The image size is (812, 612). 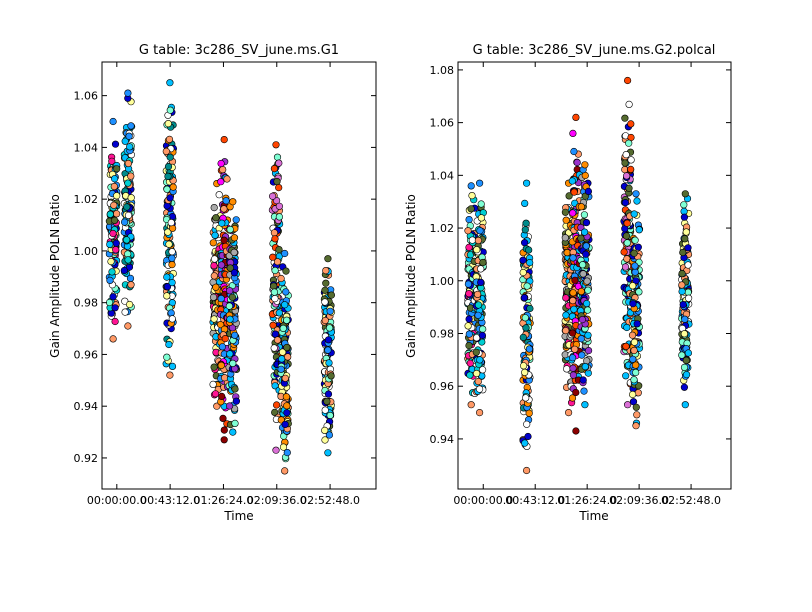 What do you see at coordinates (86, 354) in the screenshot?
I see `y-tick-label: 0.96` at bounding box center [86, 354].